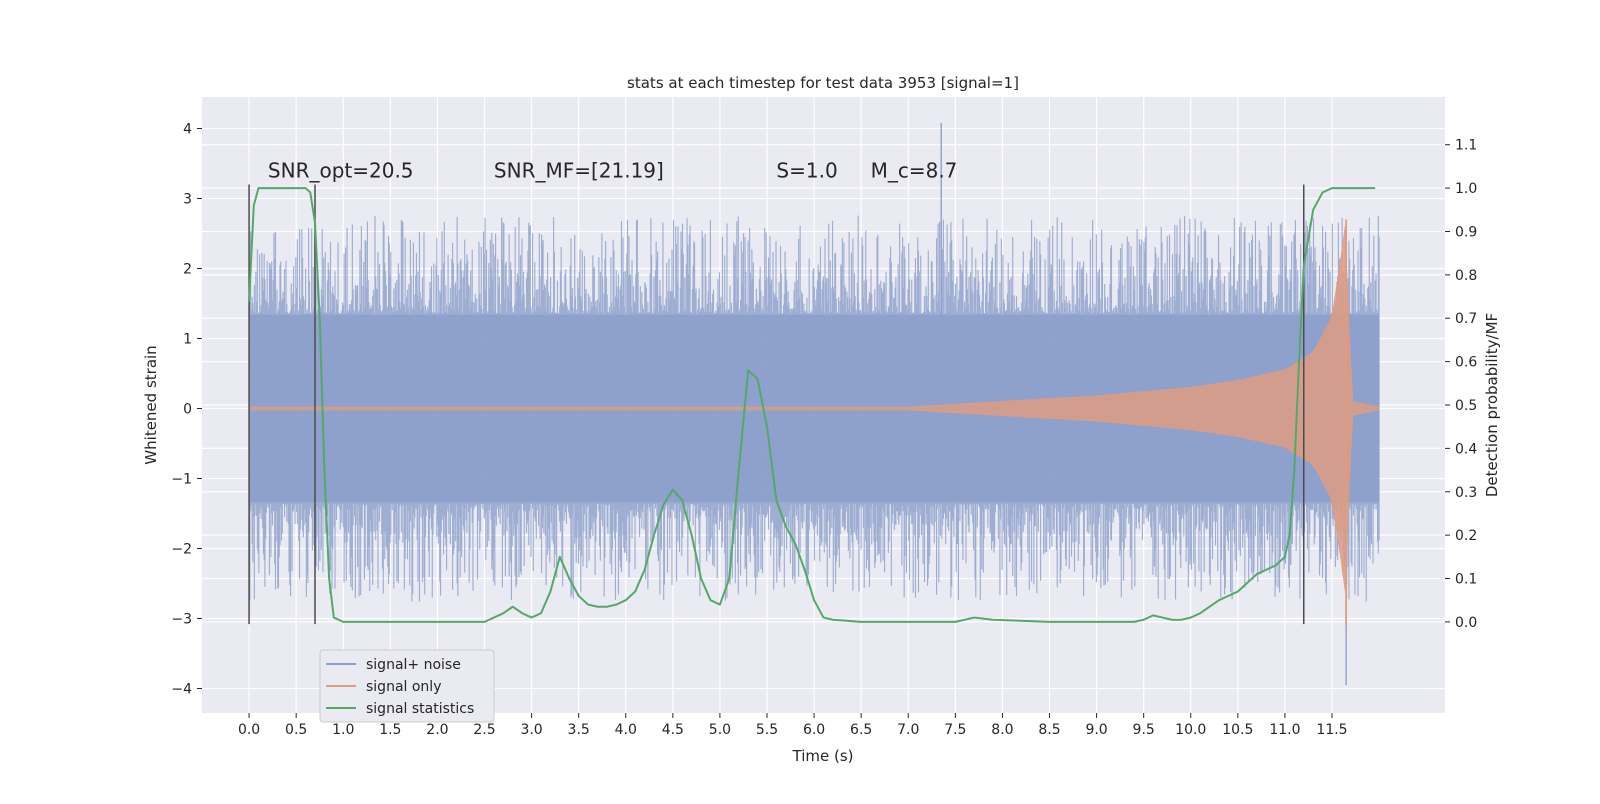 The height and width of the screenshot is (804, 1600). Describe the element at coordinates (1190, 730) in the screenshot. I see `x-tick-label: 10.0` at that location.